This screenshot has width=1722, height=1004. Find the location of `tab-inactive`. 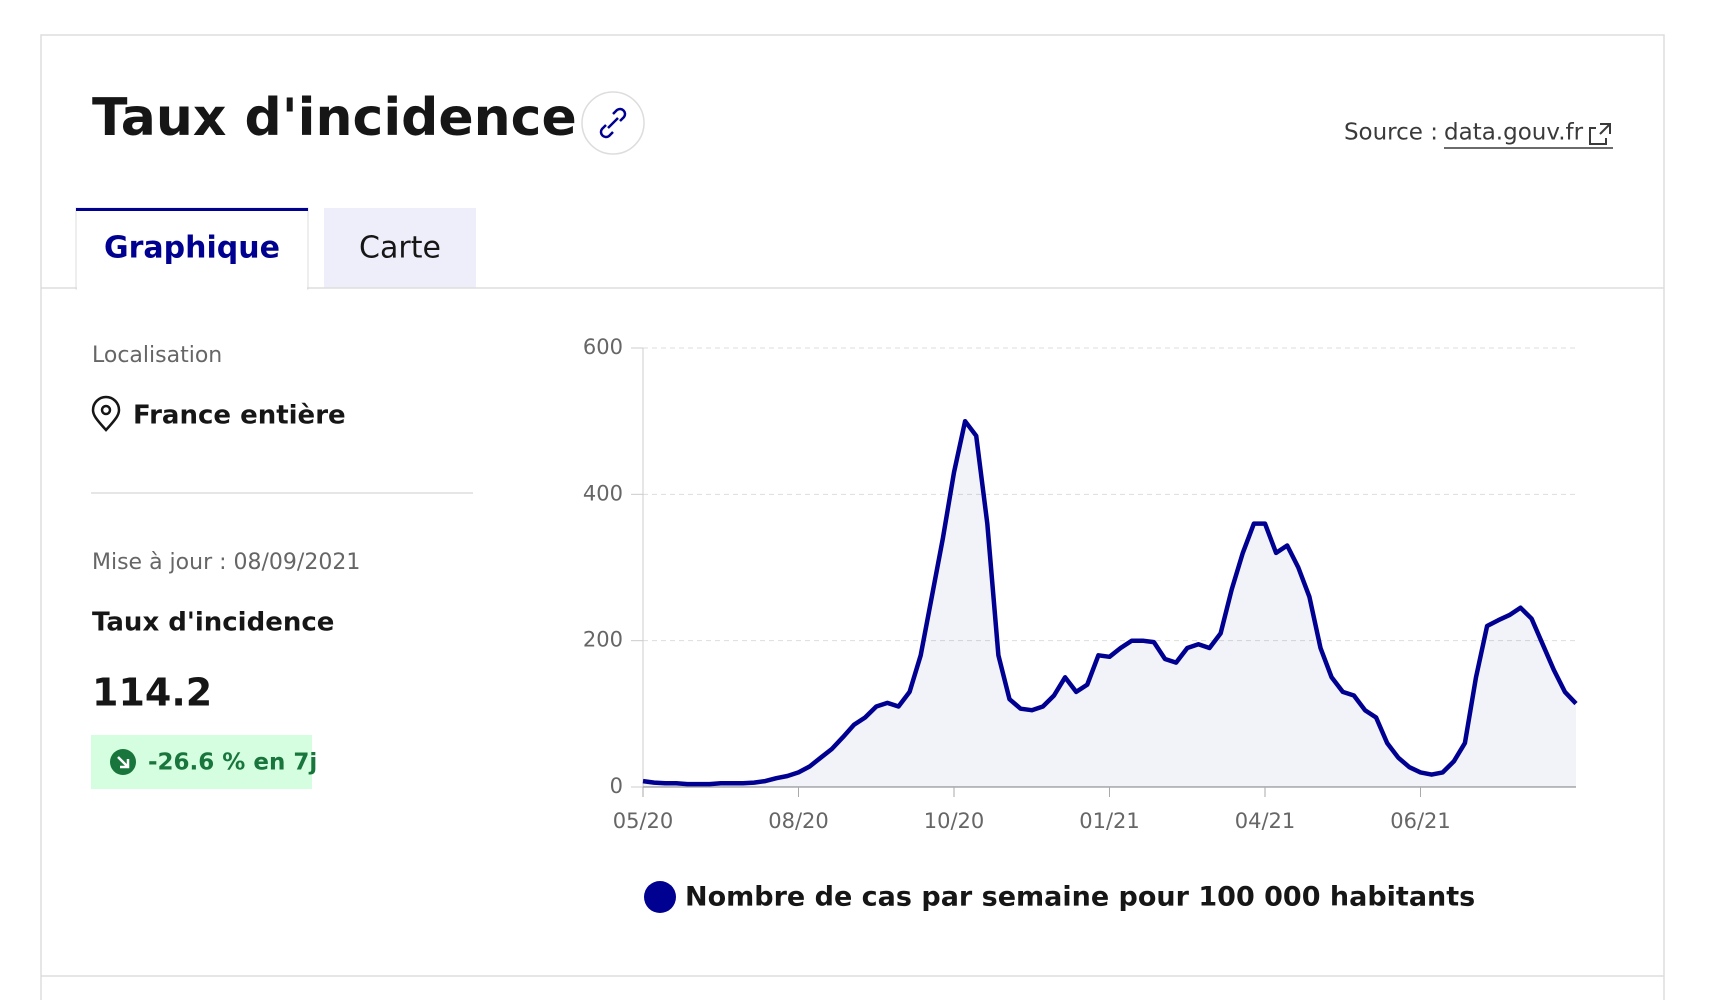

tab-inactive is located at coordinates (400, 248).